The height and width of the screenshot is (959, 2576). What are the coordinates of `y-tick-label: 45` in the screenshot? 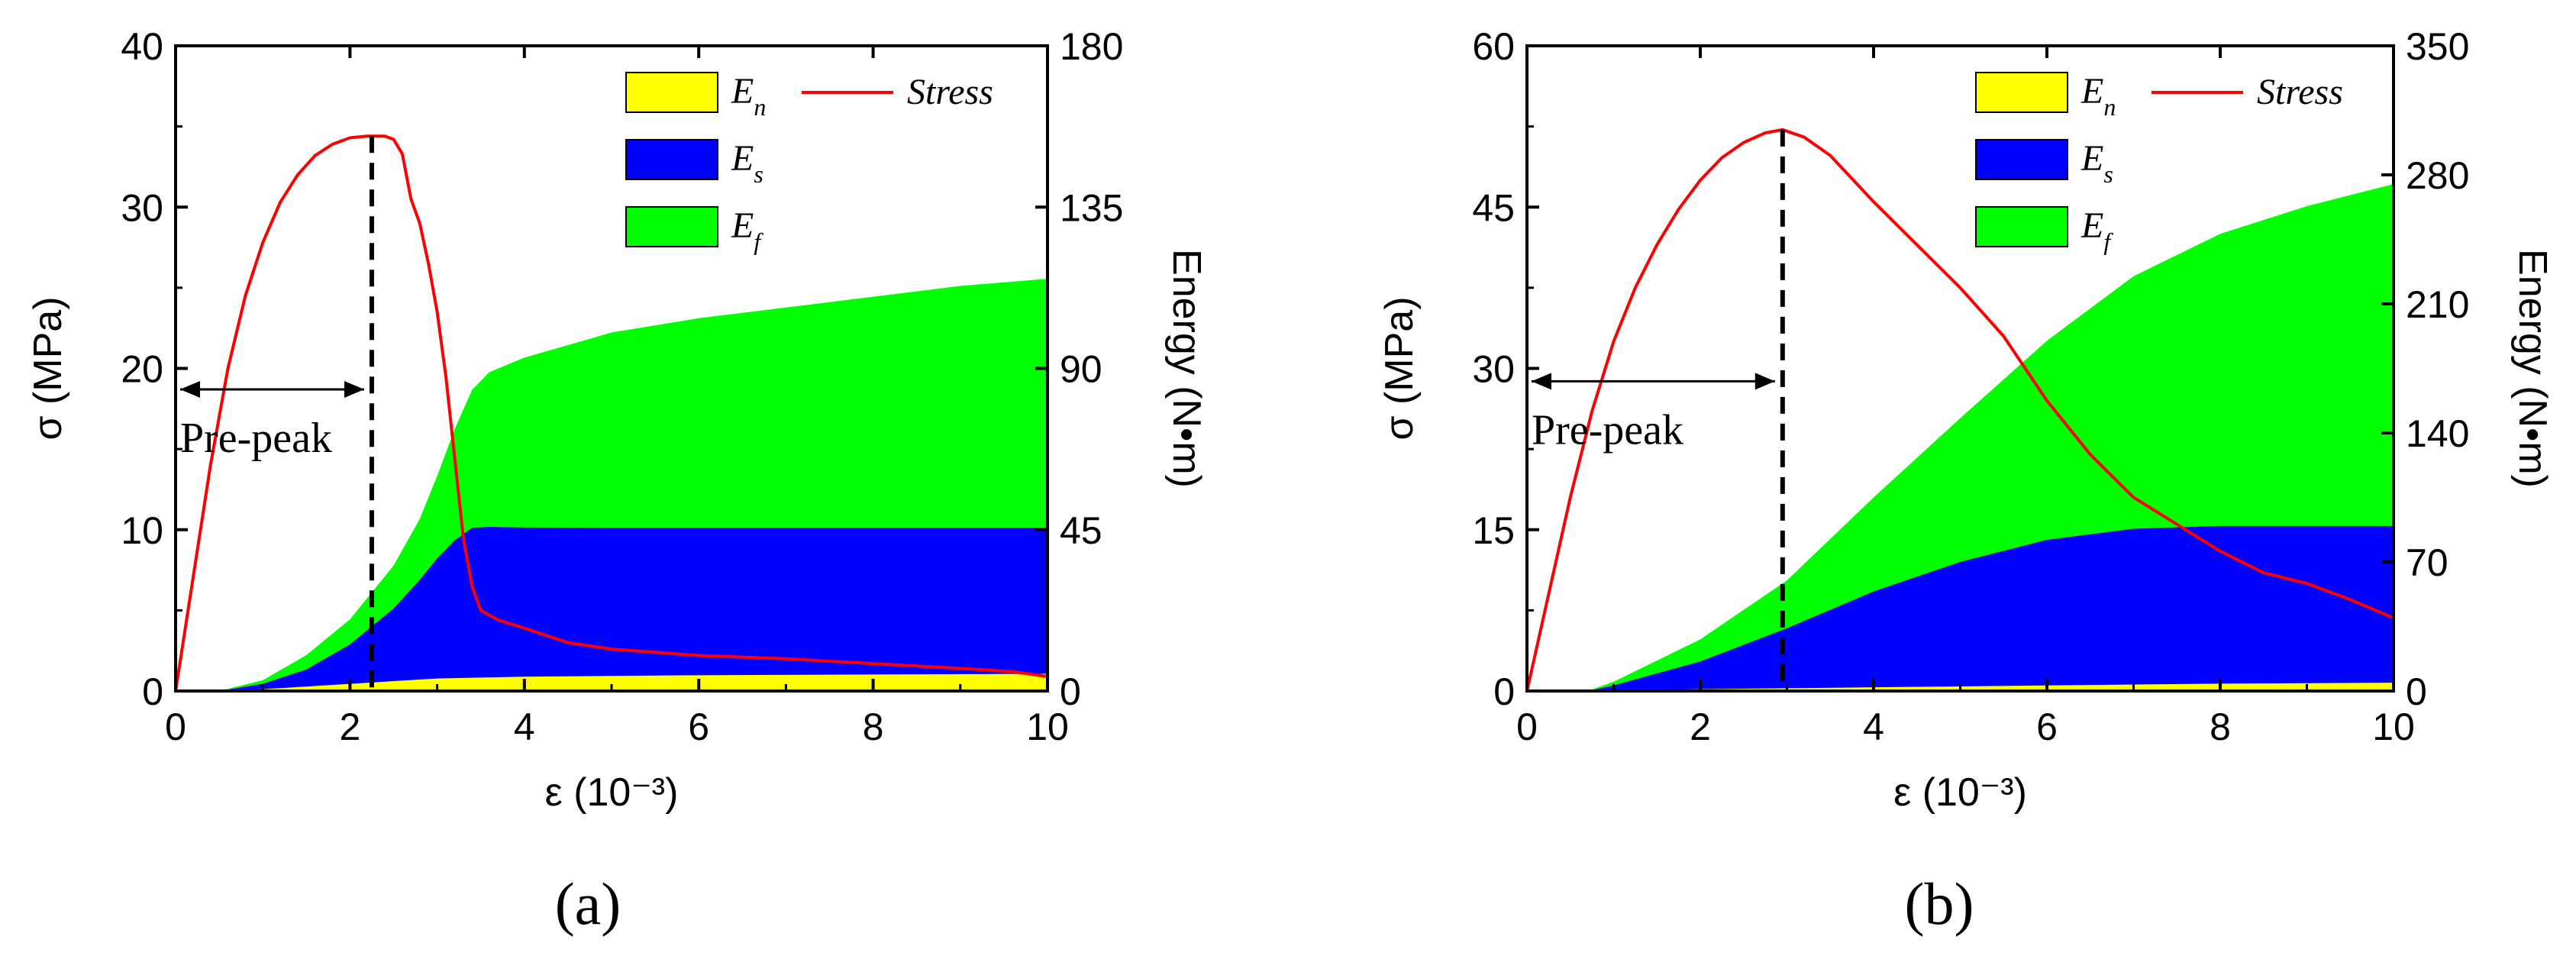 It's located at (1493, 207).